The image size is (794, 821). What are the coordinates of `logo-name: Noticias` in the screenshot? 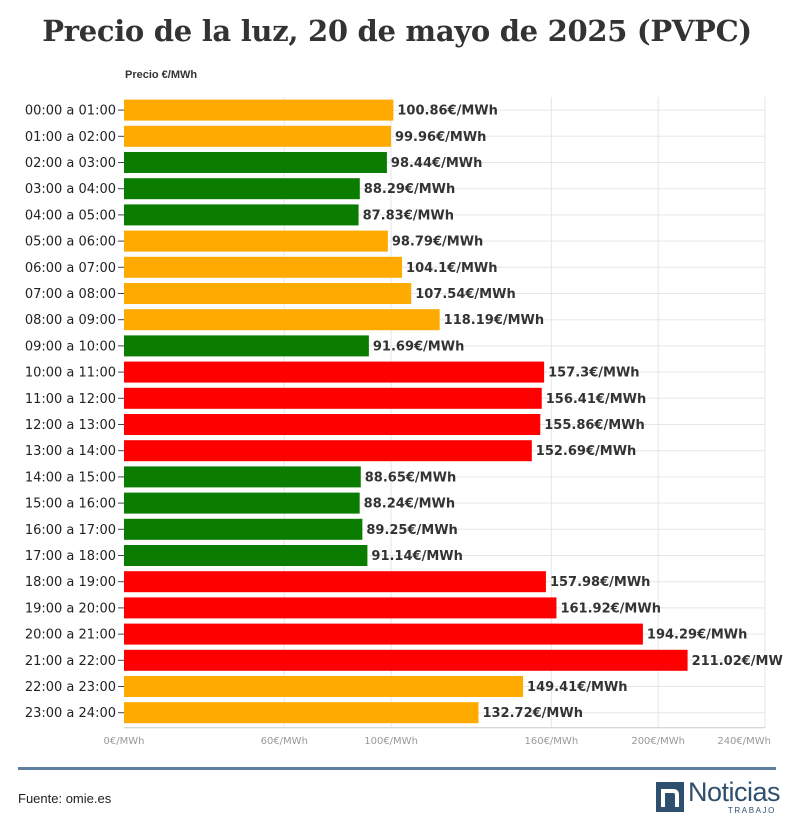 It's located at (734, 792).